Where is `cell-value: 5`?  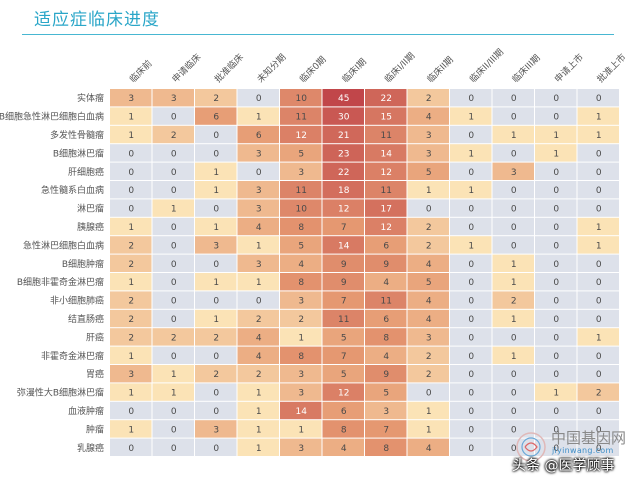 cell-value: 5 is located at coordinates (344, 375).